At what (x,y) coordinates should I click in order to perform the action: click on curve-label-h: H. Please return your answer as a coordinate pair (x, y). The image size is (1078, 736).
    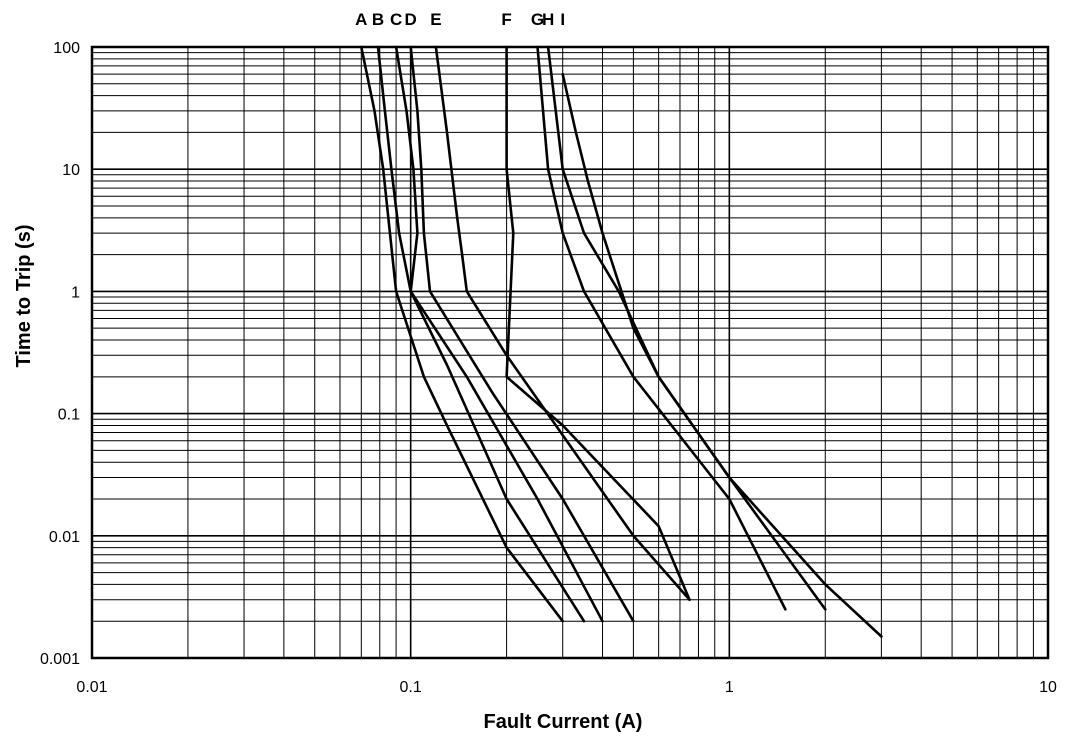
    Looking at the image, I should click on (548, 19).